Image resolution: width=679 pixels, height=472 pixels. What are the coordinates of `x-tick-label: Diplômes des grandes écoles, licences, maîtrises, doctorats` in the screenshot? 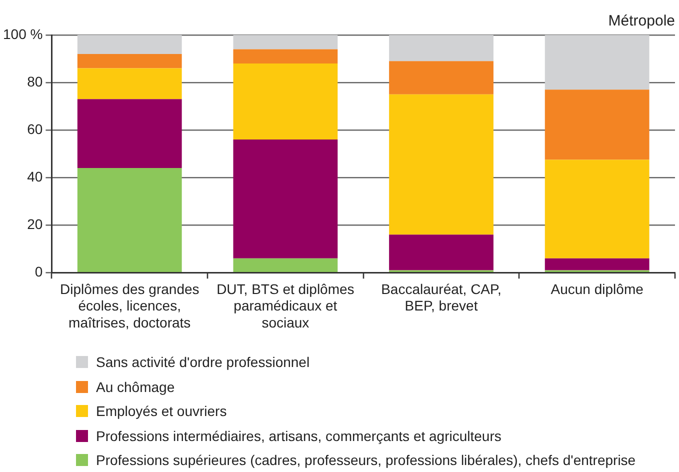 It's located at (130, 305).